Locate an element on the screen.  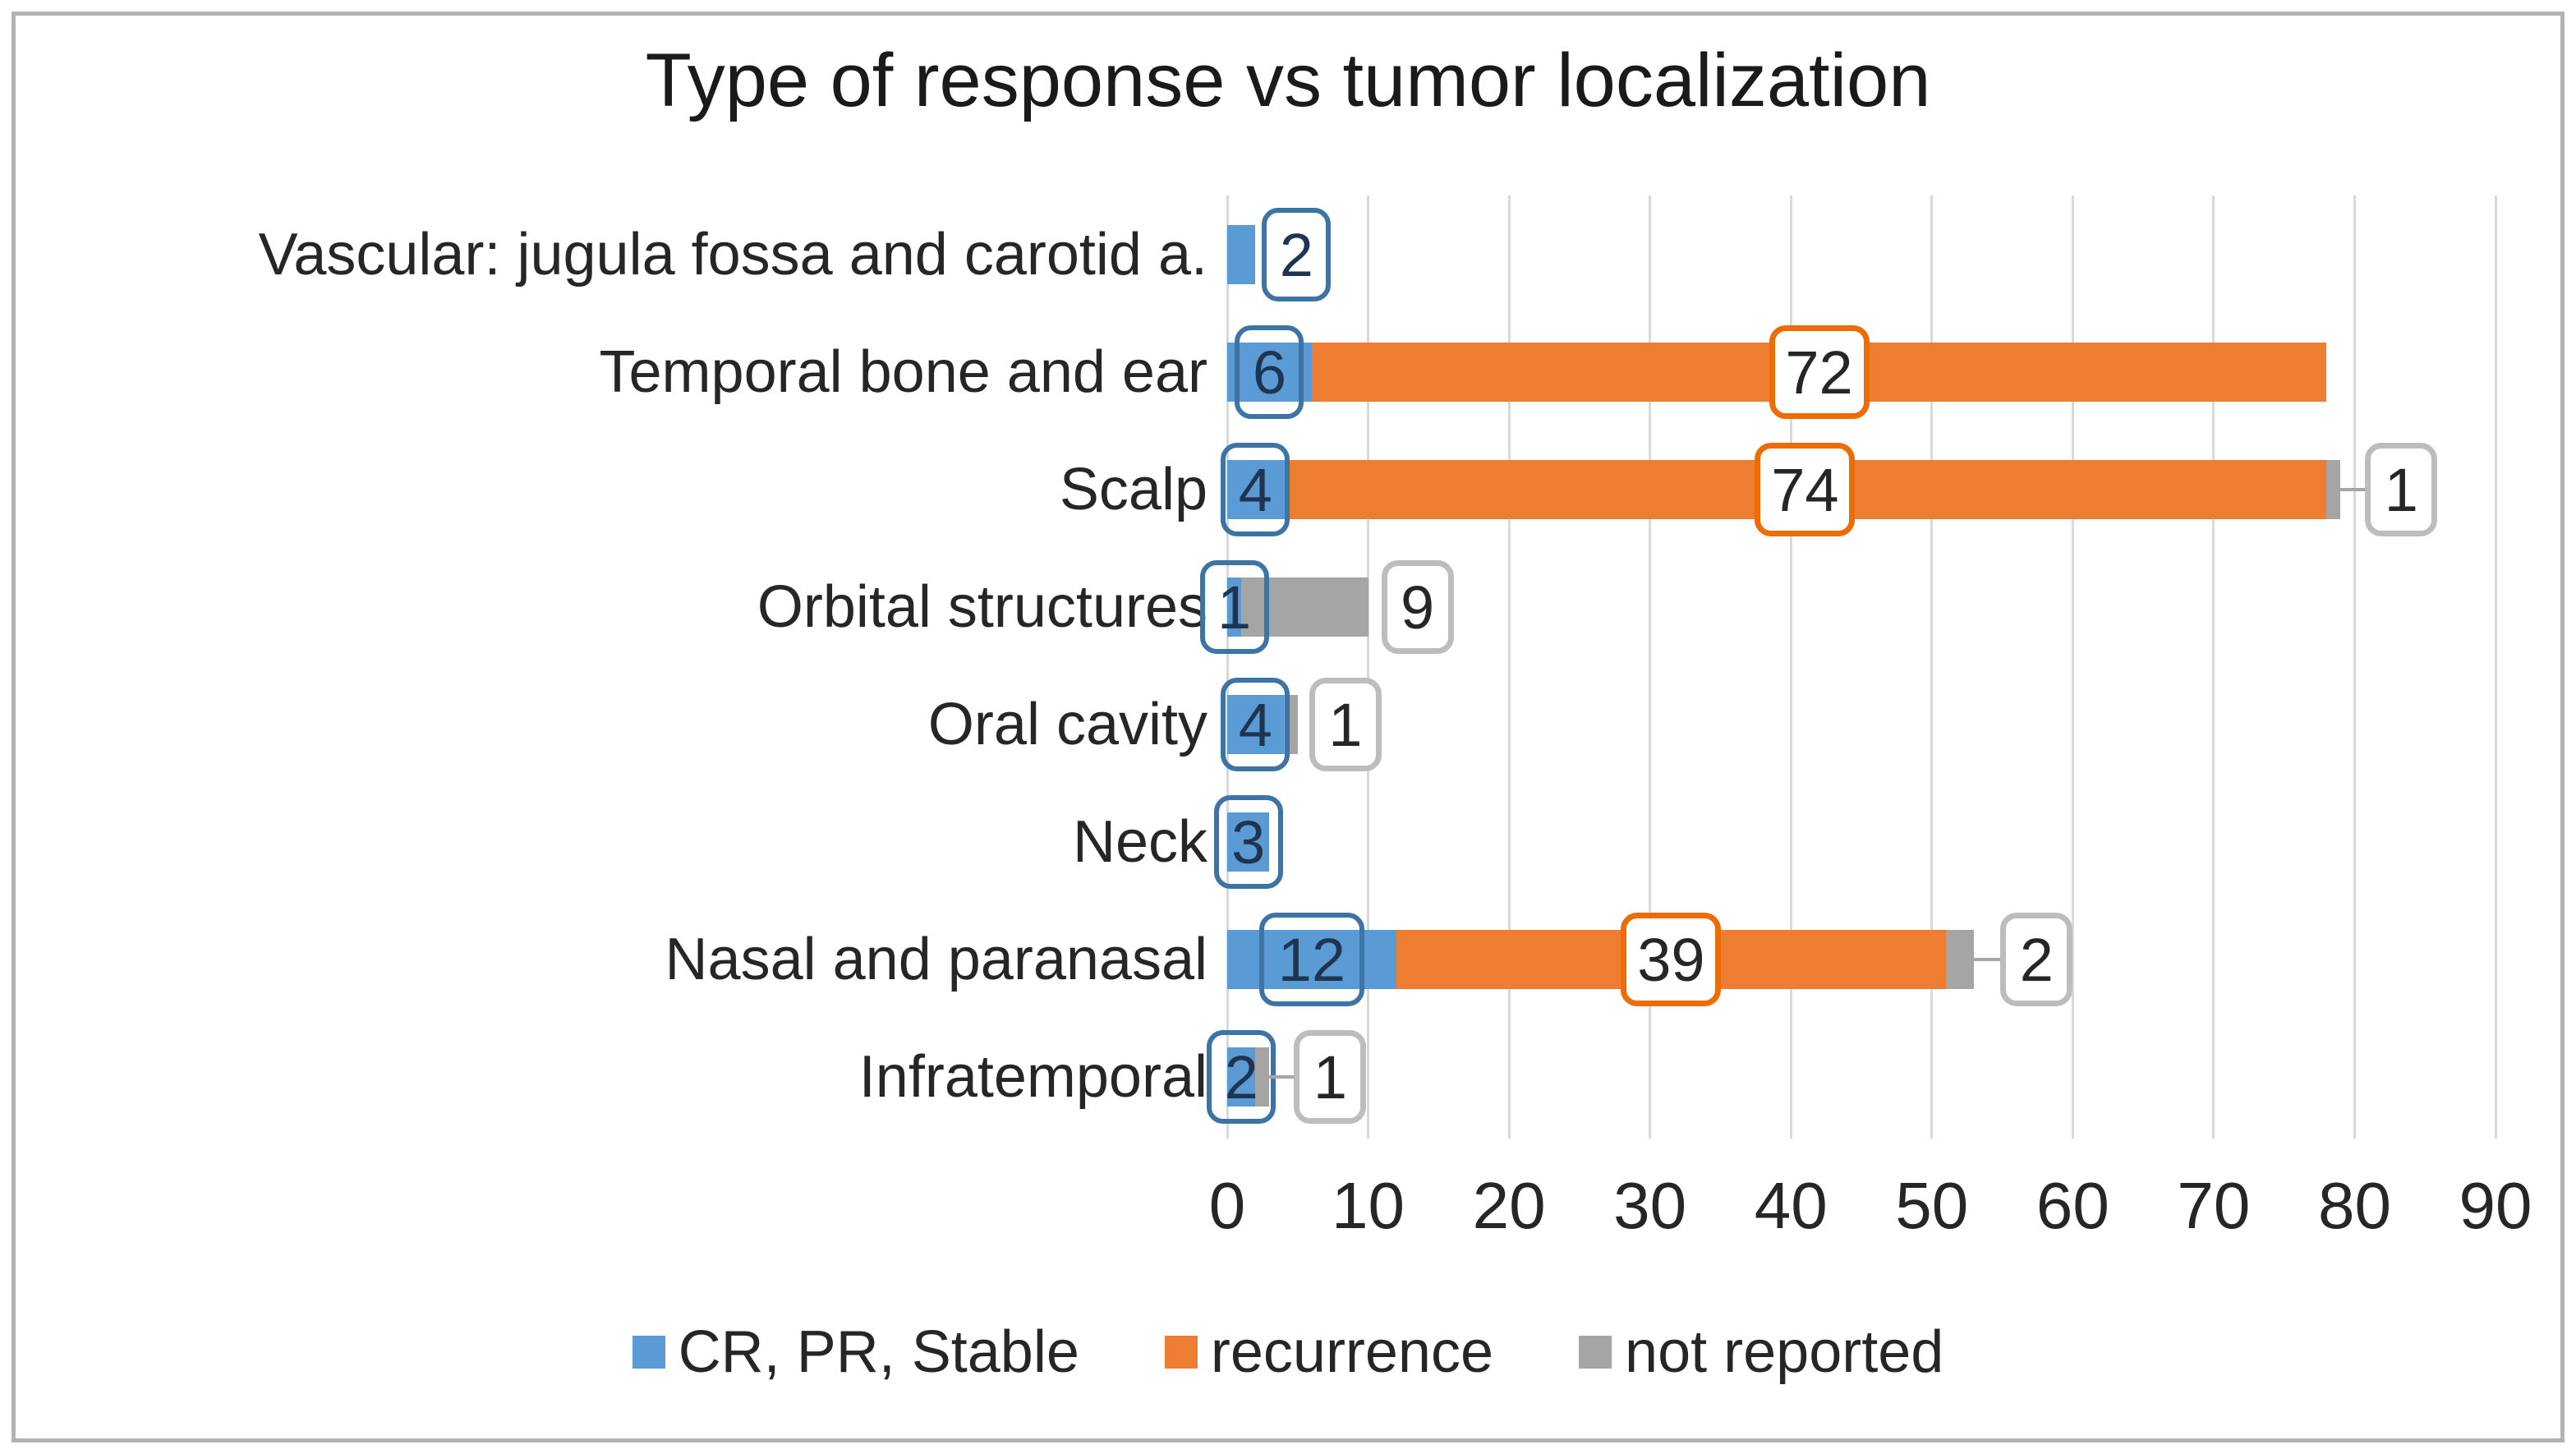
data-callout-orange: 39 is located at coordinates (1671, 959).